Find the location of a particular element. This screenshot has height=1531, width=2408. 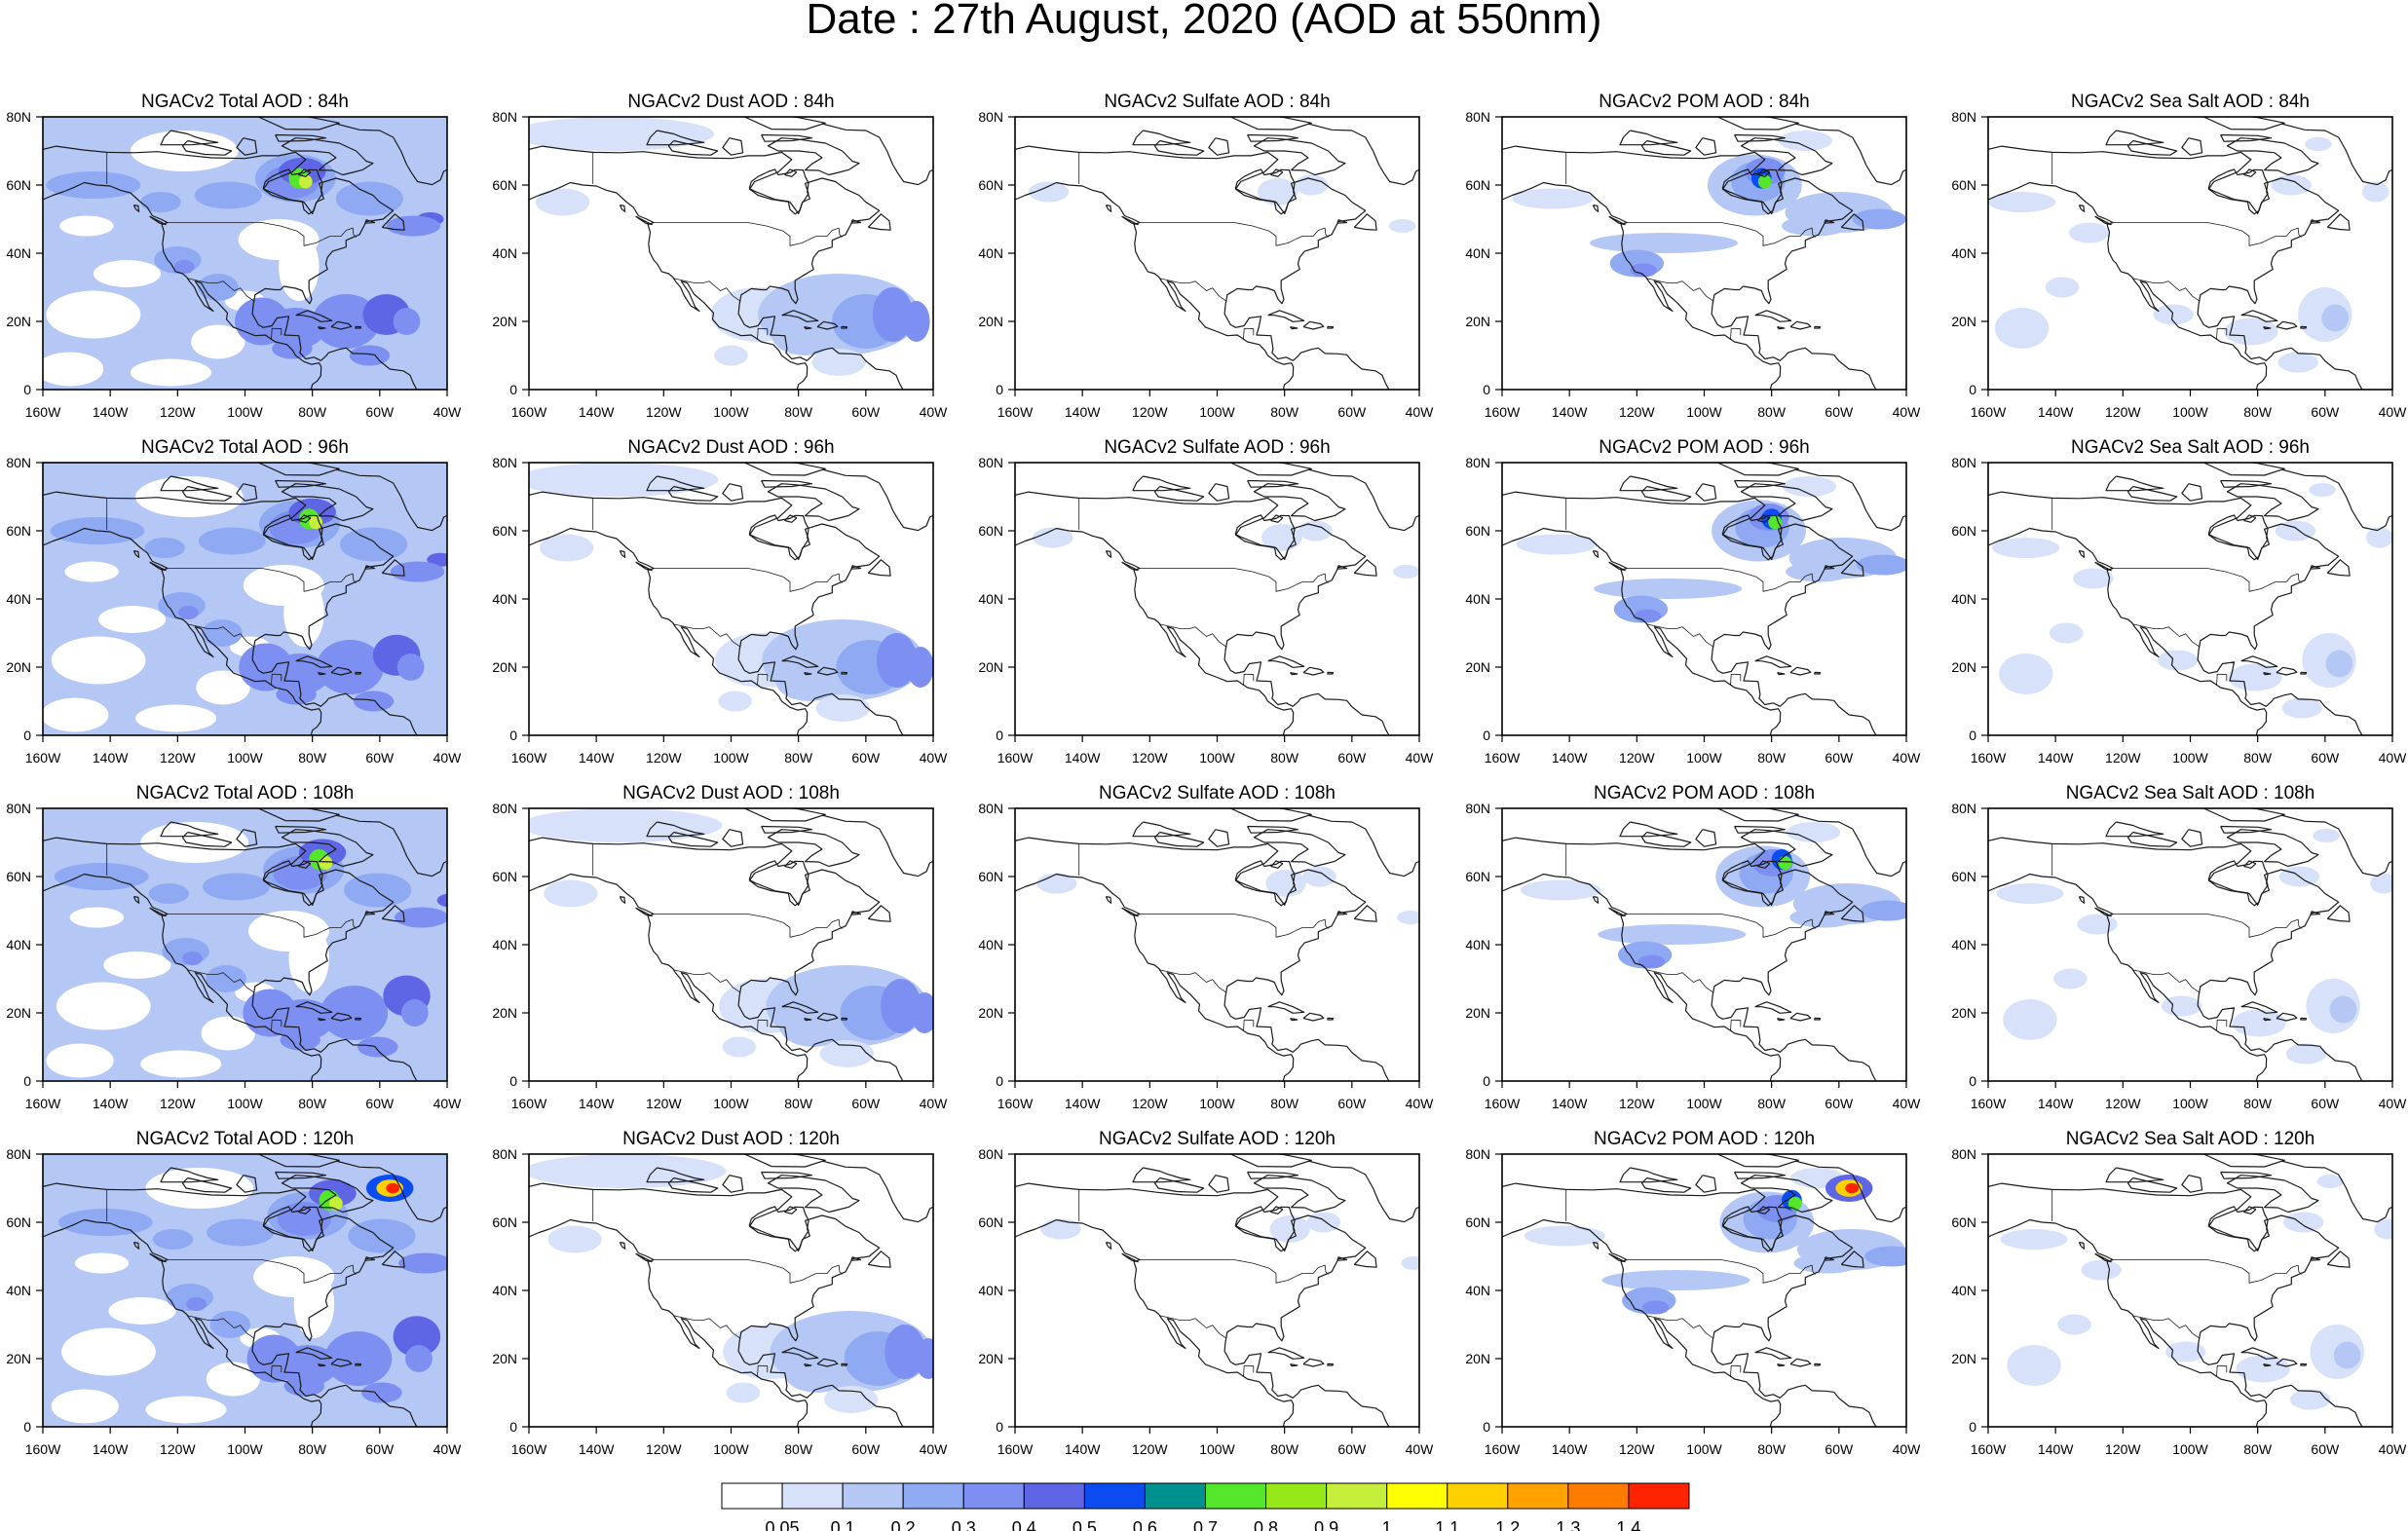

panel-title: NGACv2 POM AOD : 108h is located at coordinates (1704, 793).